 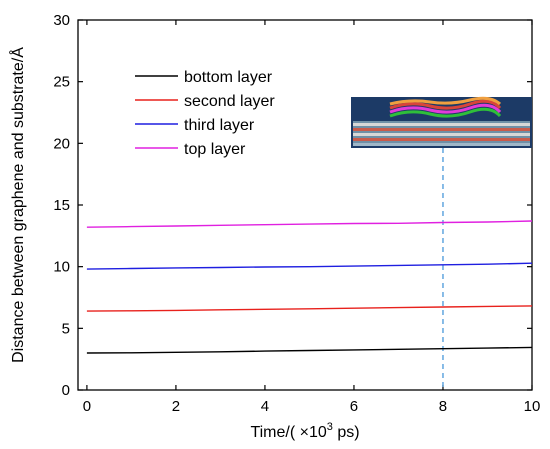 What do you see at coordinates (87, 406) in the screenshot?
I see `x-tick-label: 0` at bounding box center [87, 406].